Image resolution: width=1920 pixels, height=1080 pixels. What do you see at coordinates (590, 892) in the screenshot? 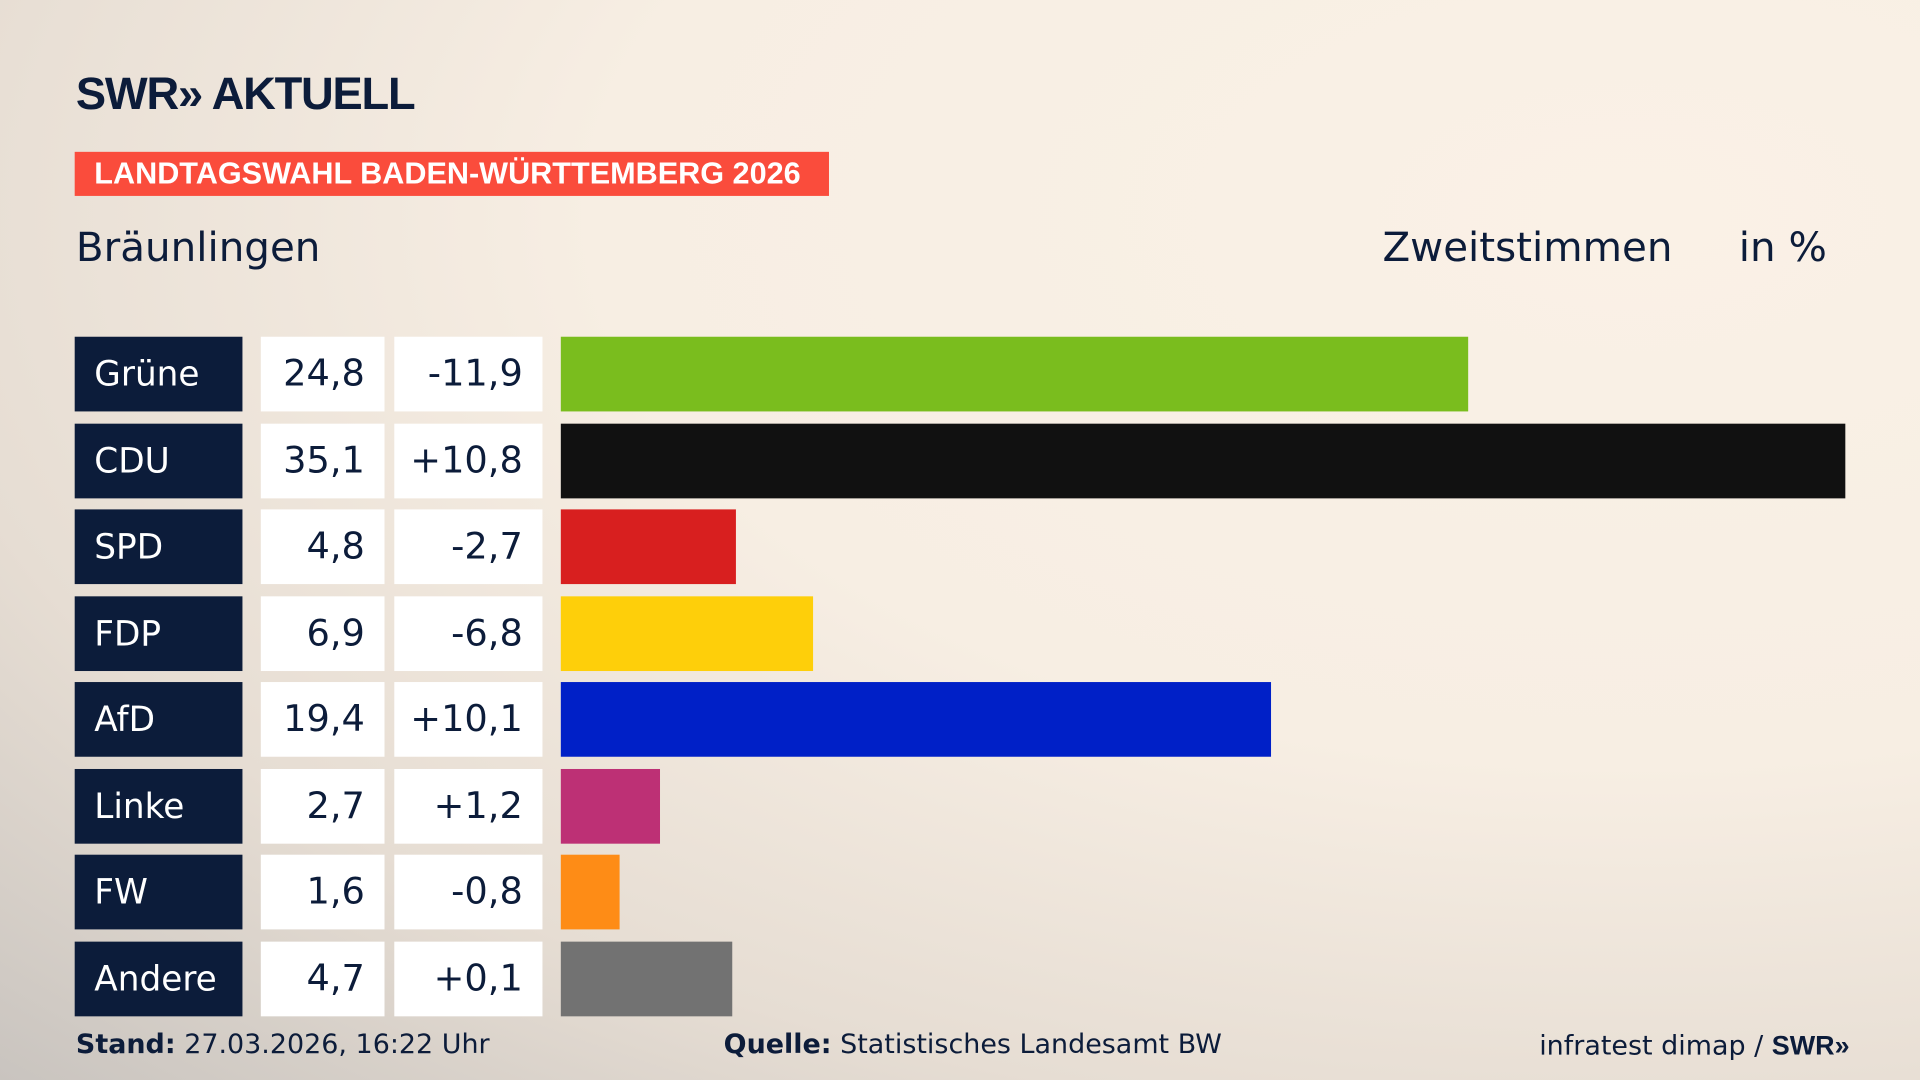
I see `bar-fw` at bounding box center [590, 892].